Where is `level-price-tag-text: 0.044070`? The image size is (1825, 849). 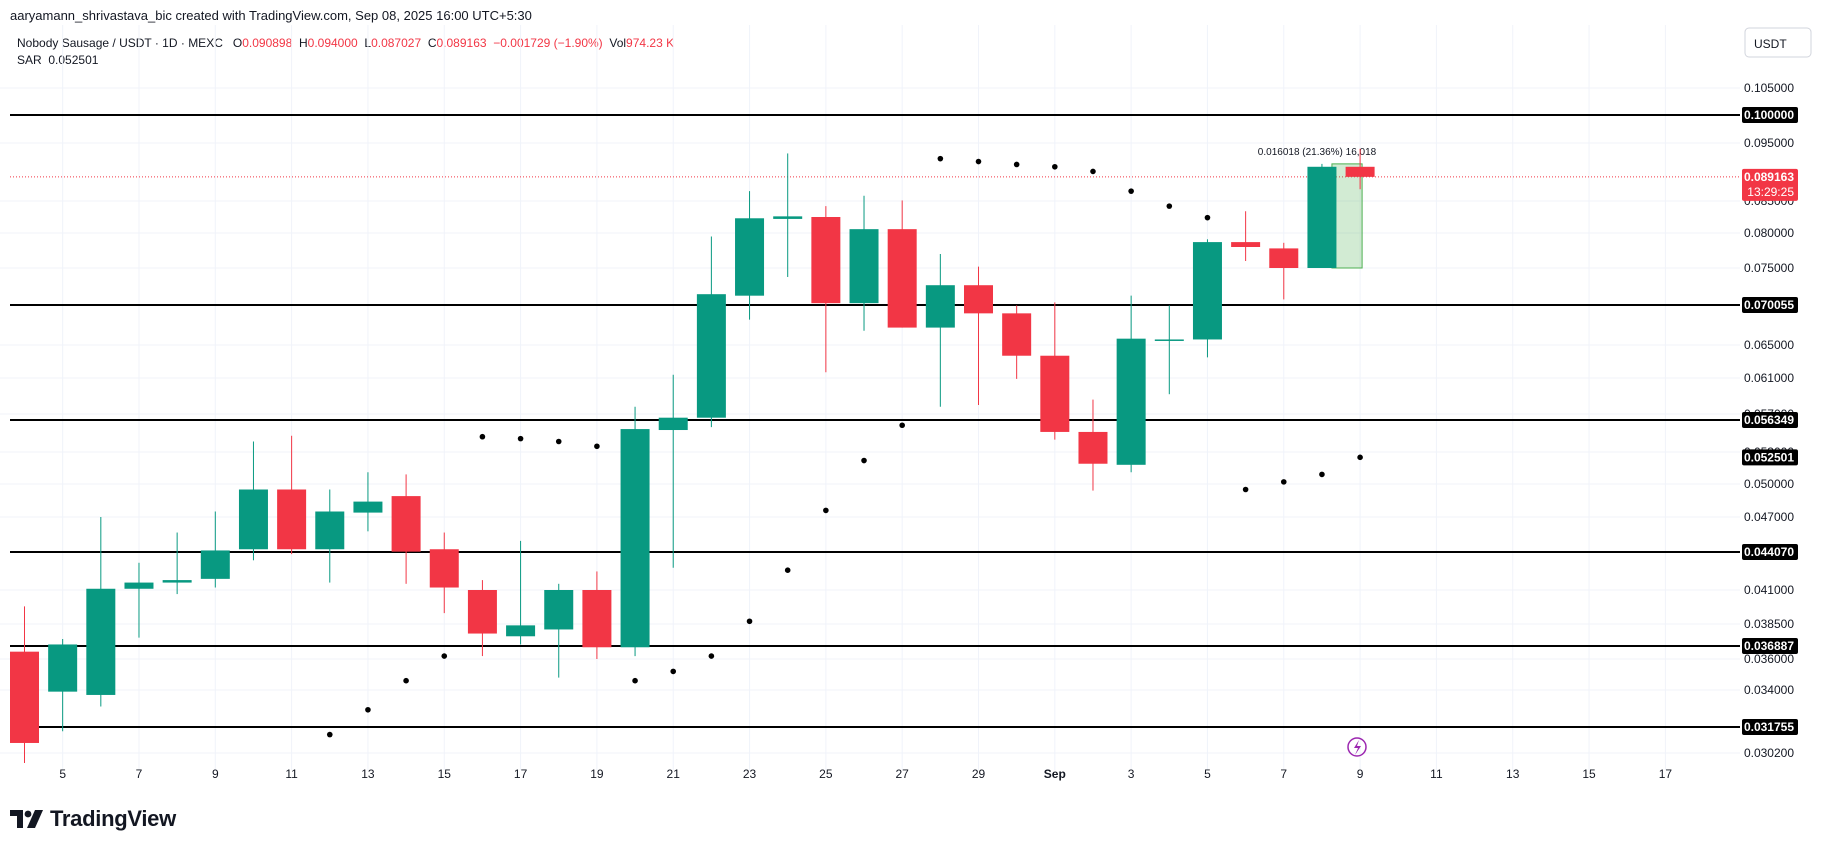
level-price-tag-text: 0.044070 is located at coordinates (1769, 552).